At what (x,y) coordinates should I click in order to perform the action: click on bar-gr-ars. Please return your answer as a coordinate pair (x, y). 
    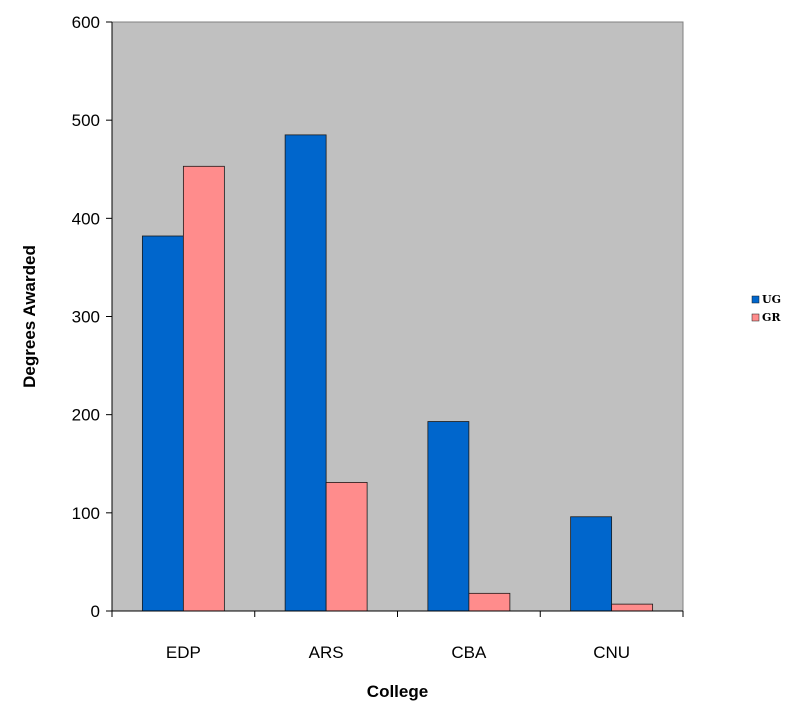
    Looking at the image, I should click on (346, 547).